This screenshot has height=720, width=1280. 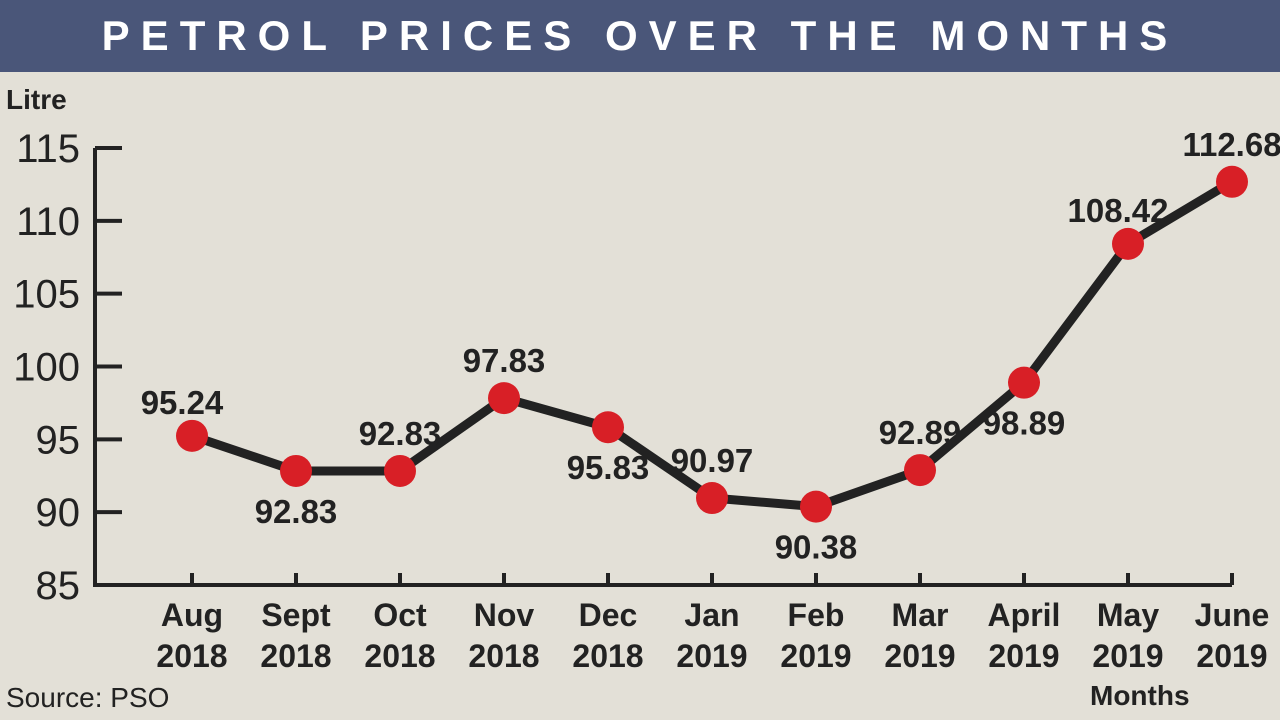 What do you see at coordinates (1024, 615) in the screenshot?
I see `x-tick-label-month: April` at bounding box center [1024, 615].